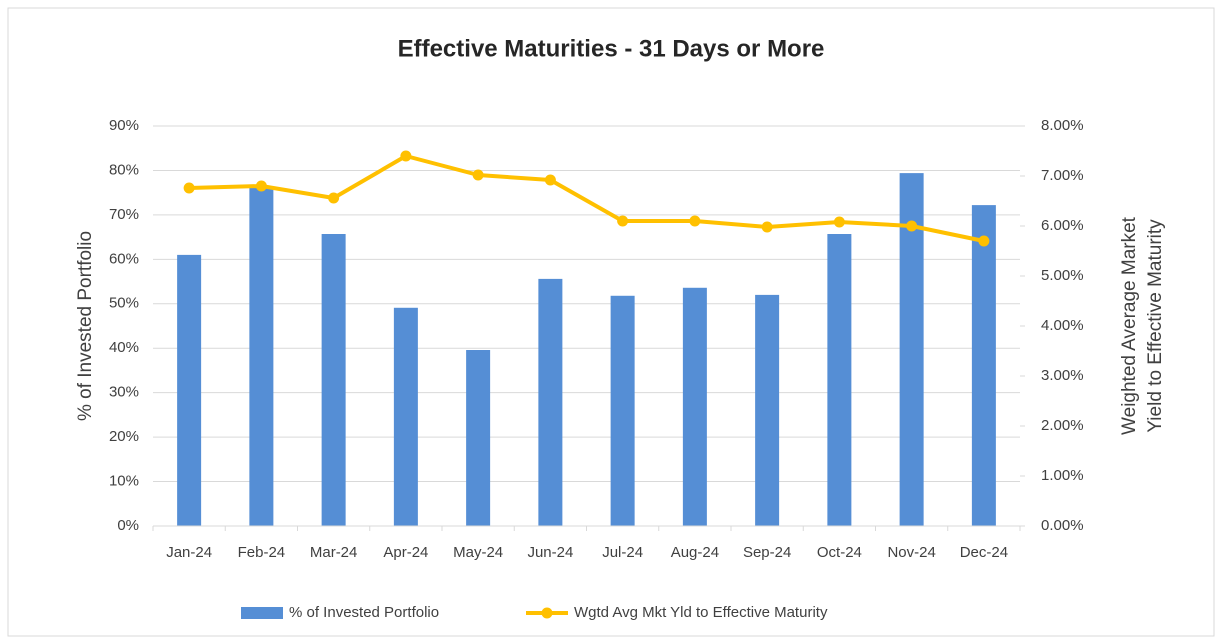 The width and height of the screenshot is (1223, 637). What do you see at coordinates (622, 552) in the screenshot?
I see `x-tick-label: Jul-24` at bounding box center [622, 552].